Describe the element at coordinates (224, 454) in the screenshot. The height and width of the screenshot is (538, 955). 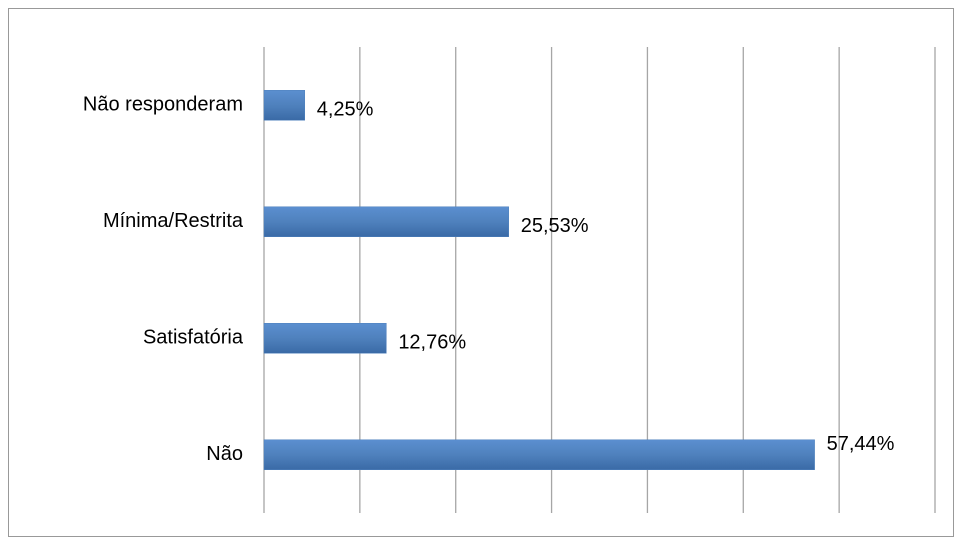
I see `y-tick-label: Não` at that location.